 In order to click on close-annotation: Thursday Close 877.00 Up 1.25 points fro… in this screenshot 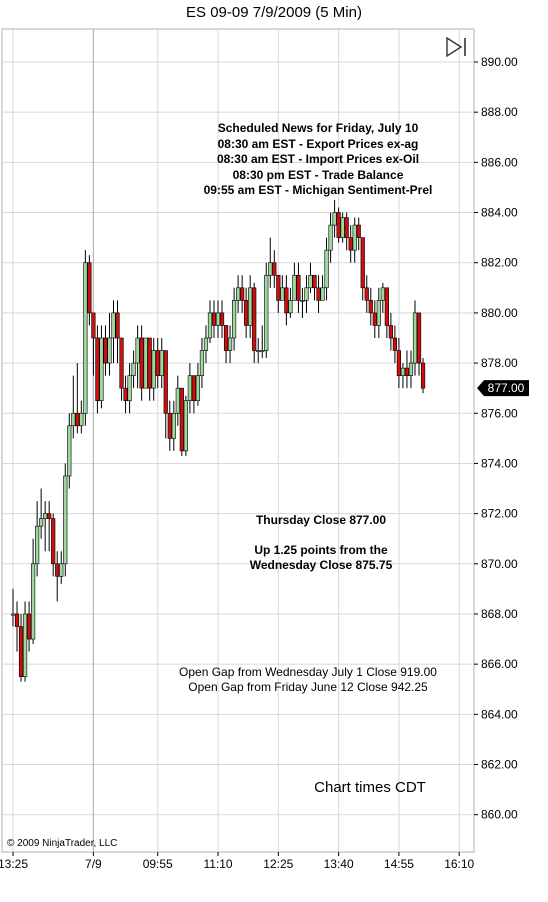, I will do `click(321, 543)`.